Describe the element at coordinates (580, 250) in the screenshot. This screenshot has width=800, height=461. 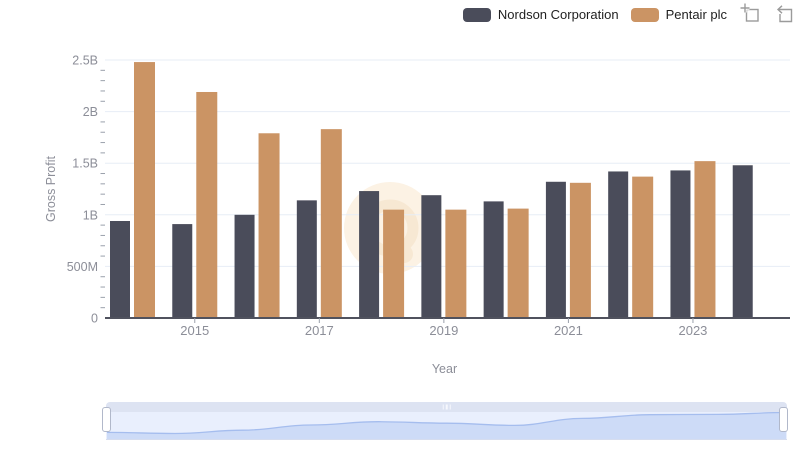
I see `bar-pentair-2021` at that location.